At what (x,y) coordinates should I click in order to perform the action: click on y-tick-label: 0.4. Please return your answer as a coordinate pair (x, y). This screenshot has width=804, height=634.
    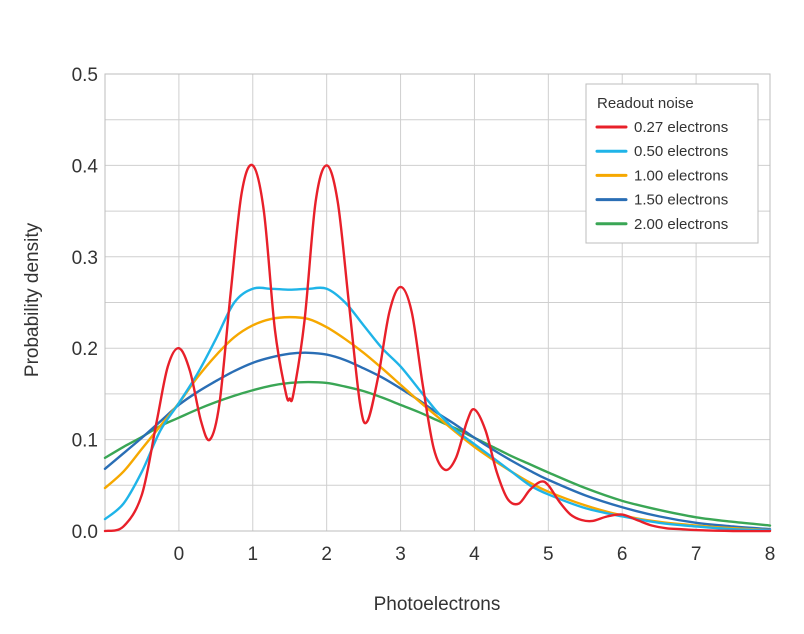
    Looking at the image, I should click on (85, 166).